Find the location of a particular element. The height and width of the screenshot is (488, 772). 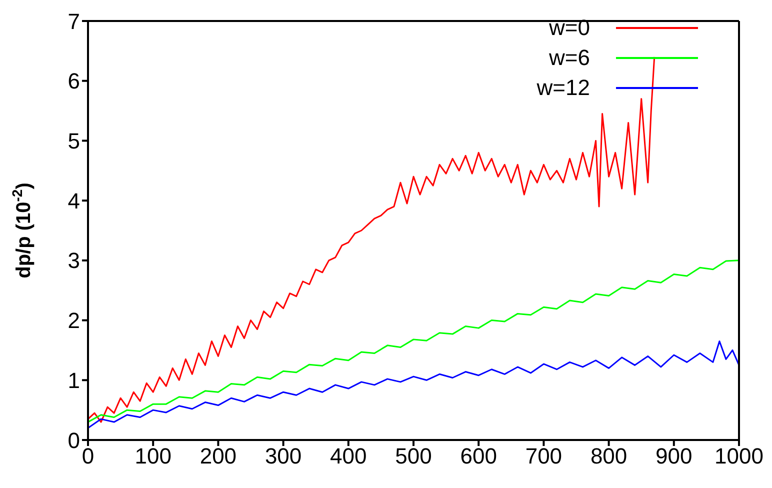

x-tick-label: 600 is located at coordinates (478, 456).